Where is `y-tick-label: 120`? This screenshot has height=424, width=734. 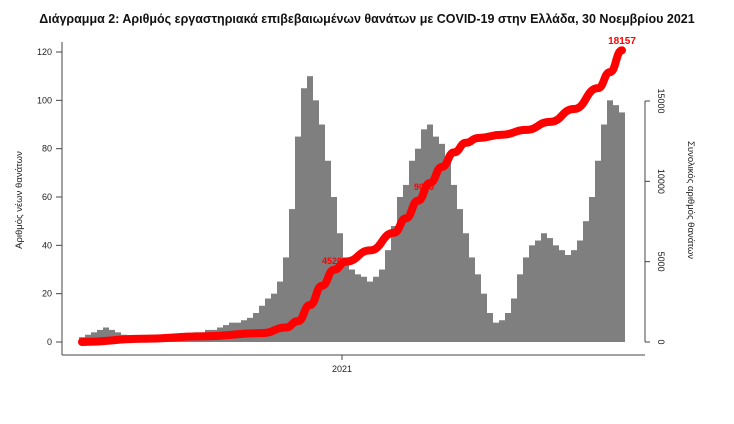
y-tick-label: 120 is located at coordinates (44, 52).